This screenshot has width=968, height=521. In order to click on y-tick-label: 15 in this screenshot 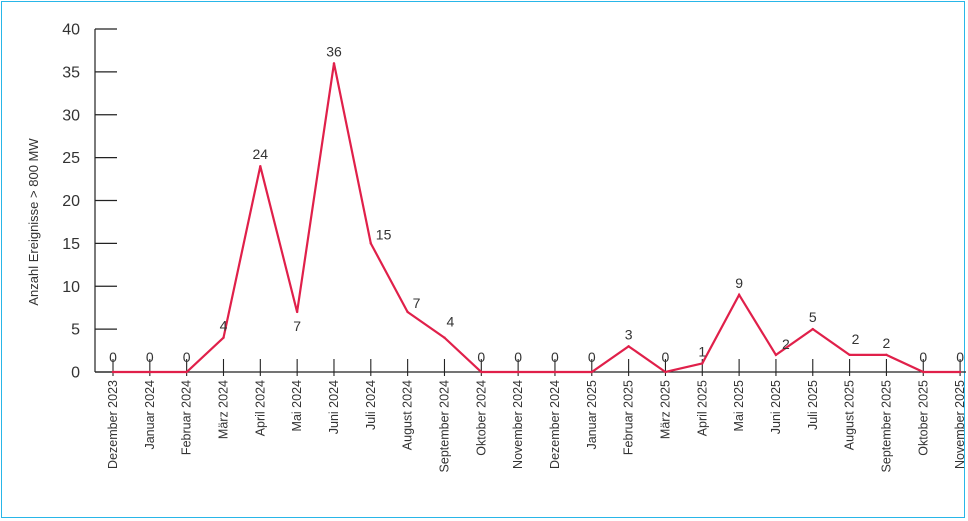, I will do `click(71, 244)`.